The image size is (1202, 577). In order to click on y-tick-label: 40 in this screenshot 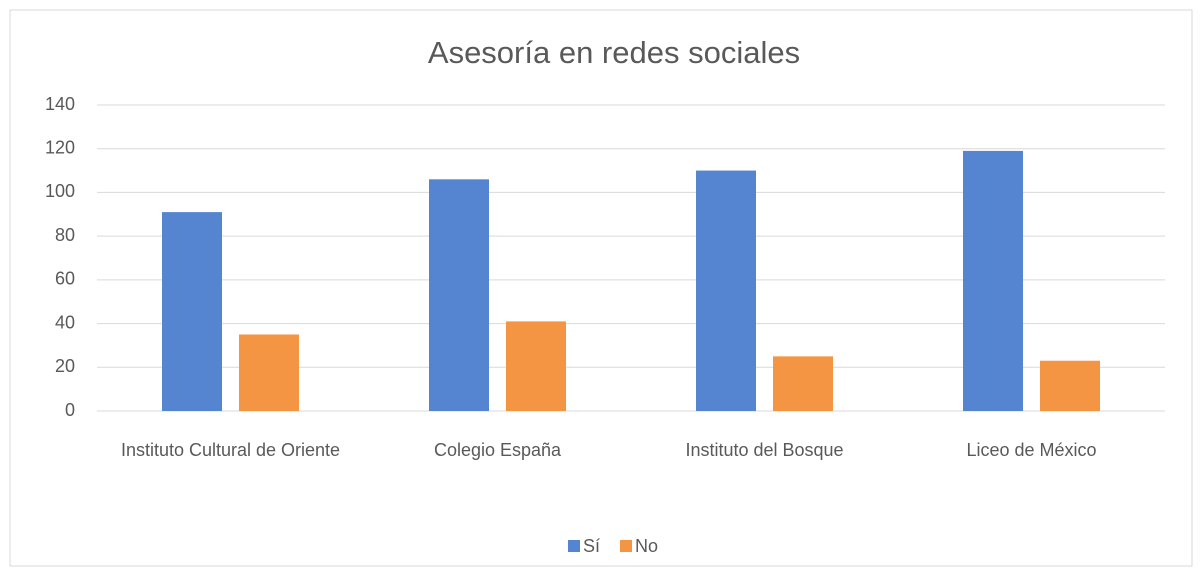, I will do `click(65, 322)`.